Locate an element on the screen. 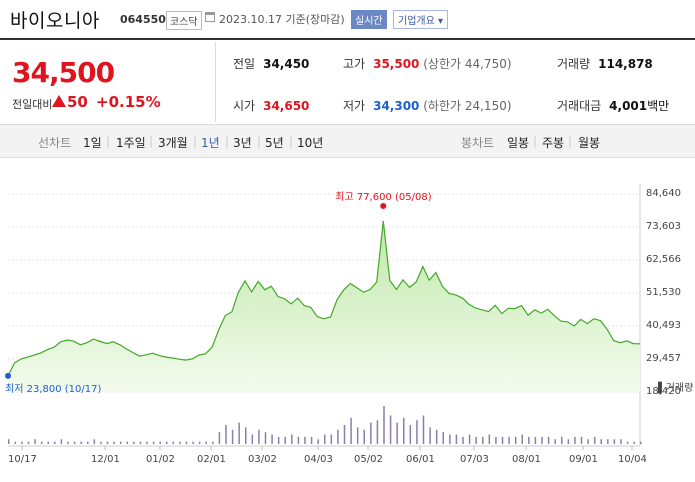  y-tick-label: 62,566 is located at coordinates (663, 259).